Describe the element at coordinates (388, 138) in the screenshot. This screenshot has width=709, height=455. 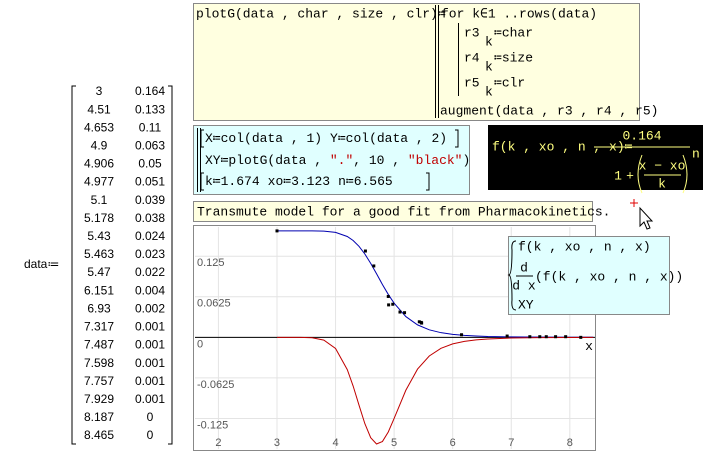
I see `definition-part: Y≔col(data , 2)` at that location.